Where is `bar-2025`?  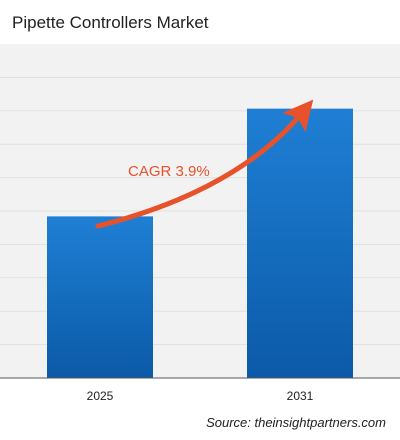
bar-2025 is located at coordinates (100, 297).